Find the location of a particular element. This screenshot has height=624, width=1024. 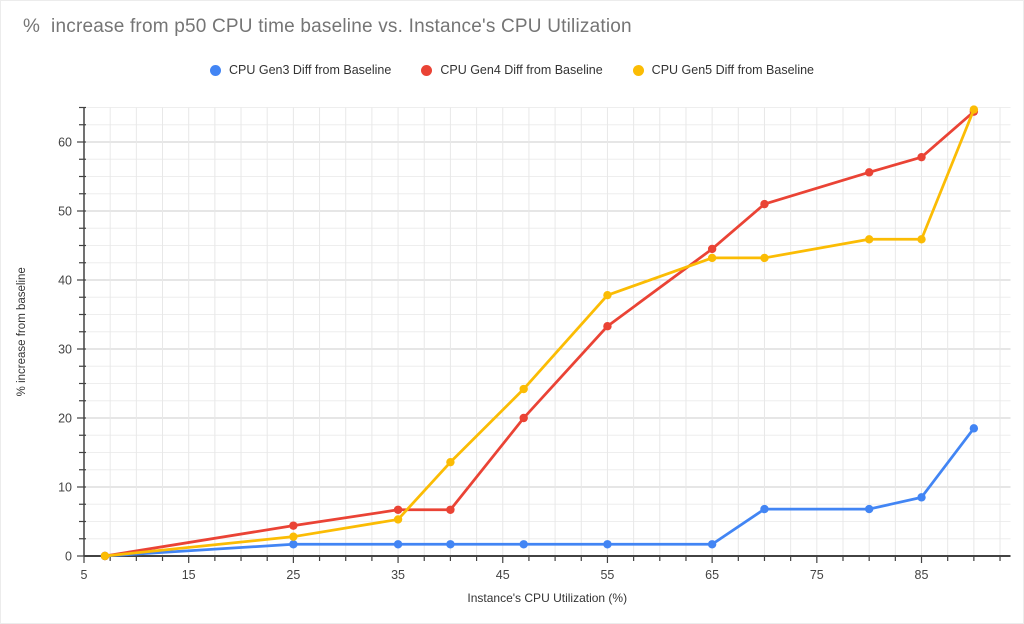

x-tick-label: 35 is located at coordinates (398, 575).